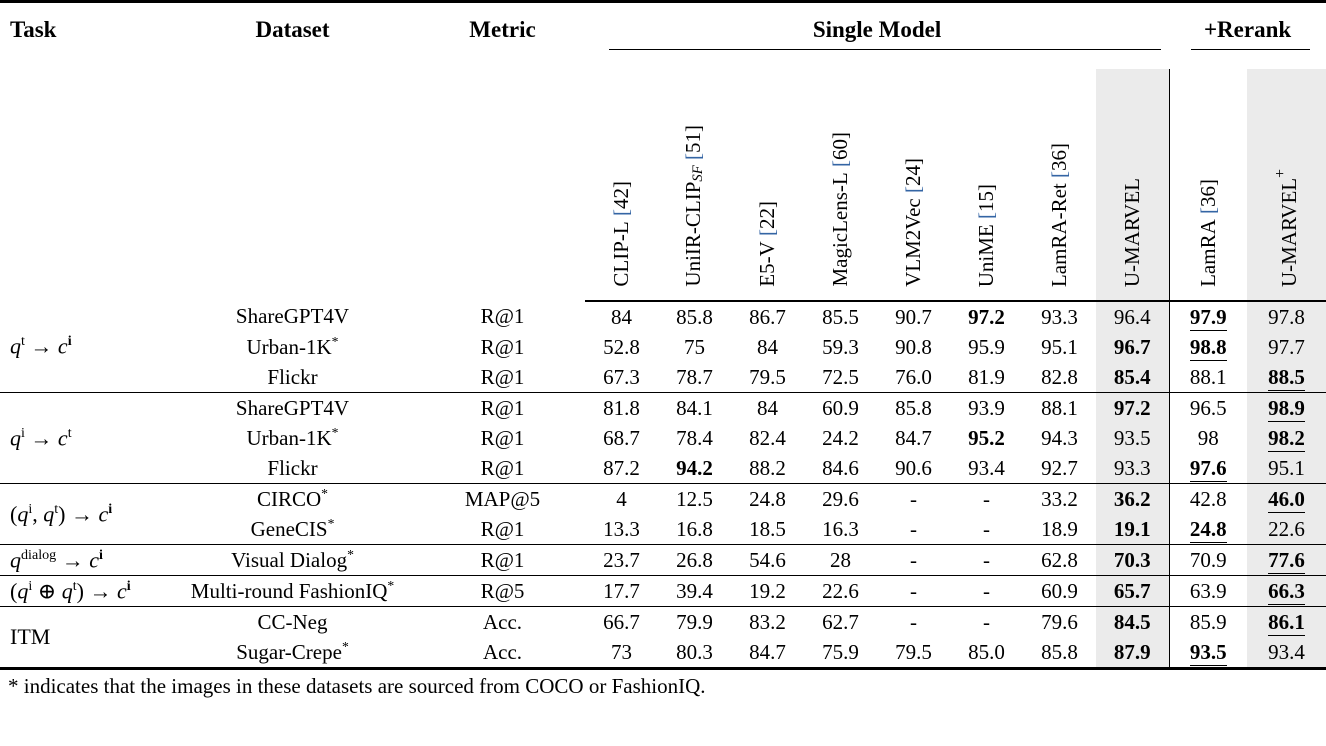  Describe the element at coordinates (292, 316) in the screenshot. I see `dataset-cell: ShareGPT4V` at that location.